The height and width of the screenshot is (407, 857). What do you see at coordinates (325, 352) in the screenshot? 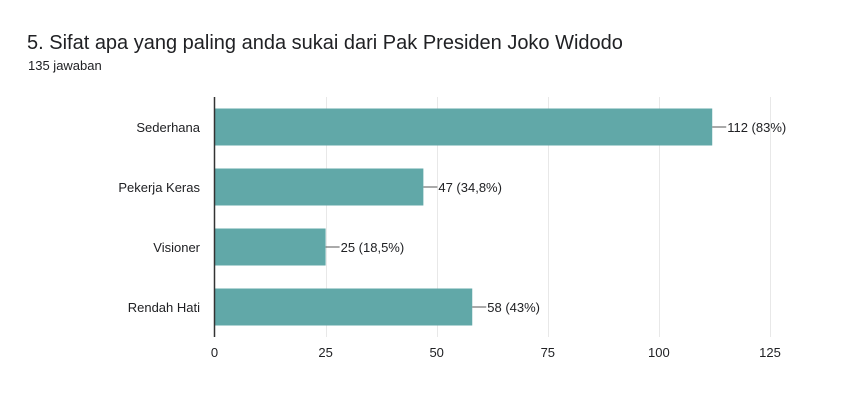
I see `x-tick-label: 25` at bounding box center [325, 352].